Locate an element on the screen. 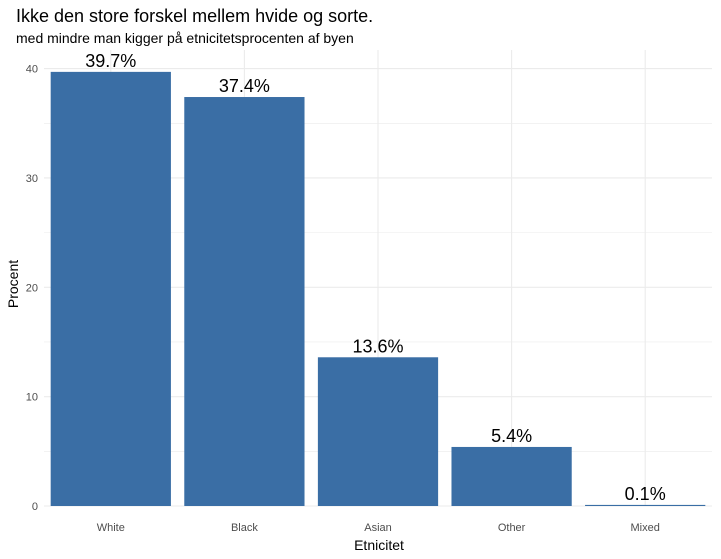  x-tick-label-black: Black is located at coordinates (244, 528).